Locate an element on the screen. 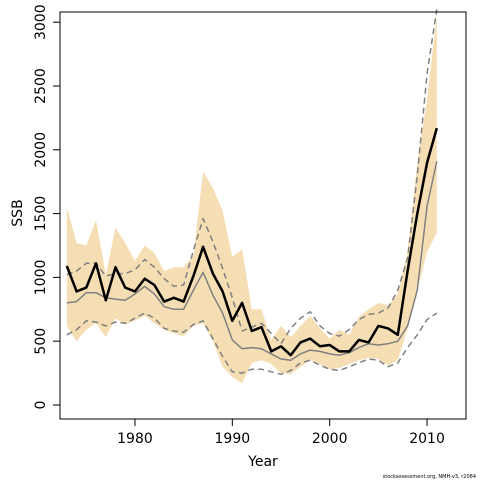 This screenshot has width=480, height=480. dashed-lower-line is located at coordinates (252, 344).